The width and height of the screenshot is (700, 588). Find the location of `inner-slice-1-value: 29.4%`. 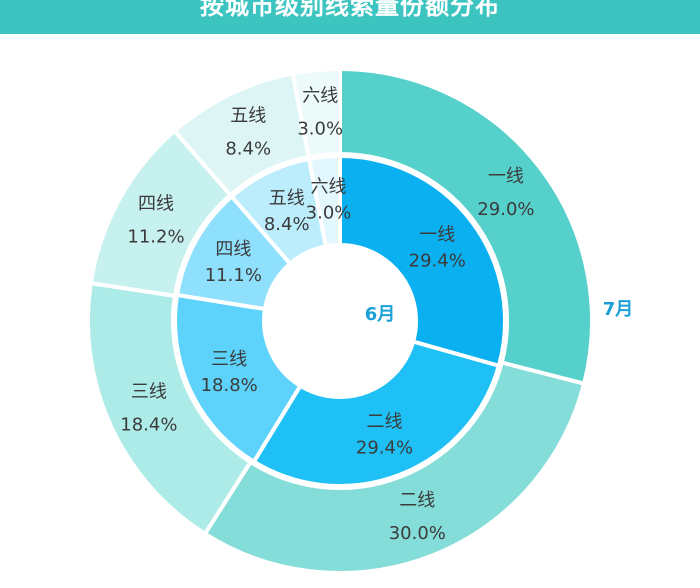

inner-slice-1-value: 29.4% is located at coordinates (384, 448).